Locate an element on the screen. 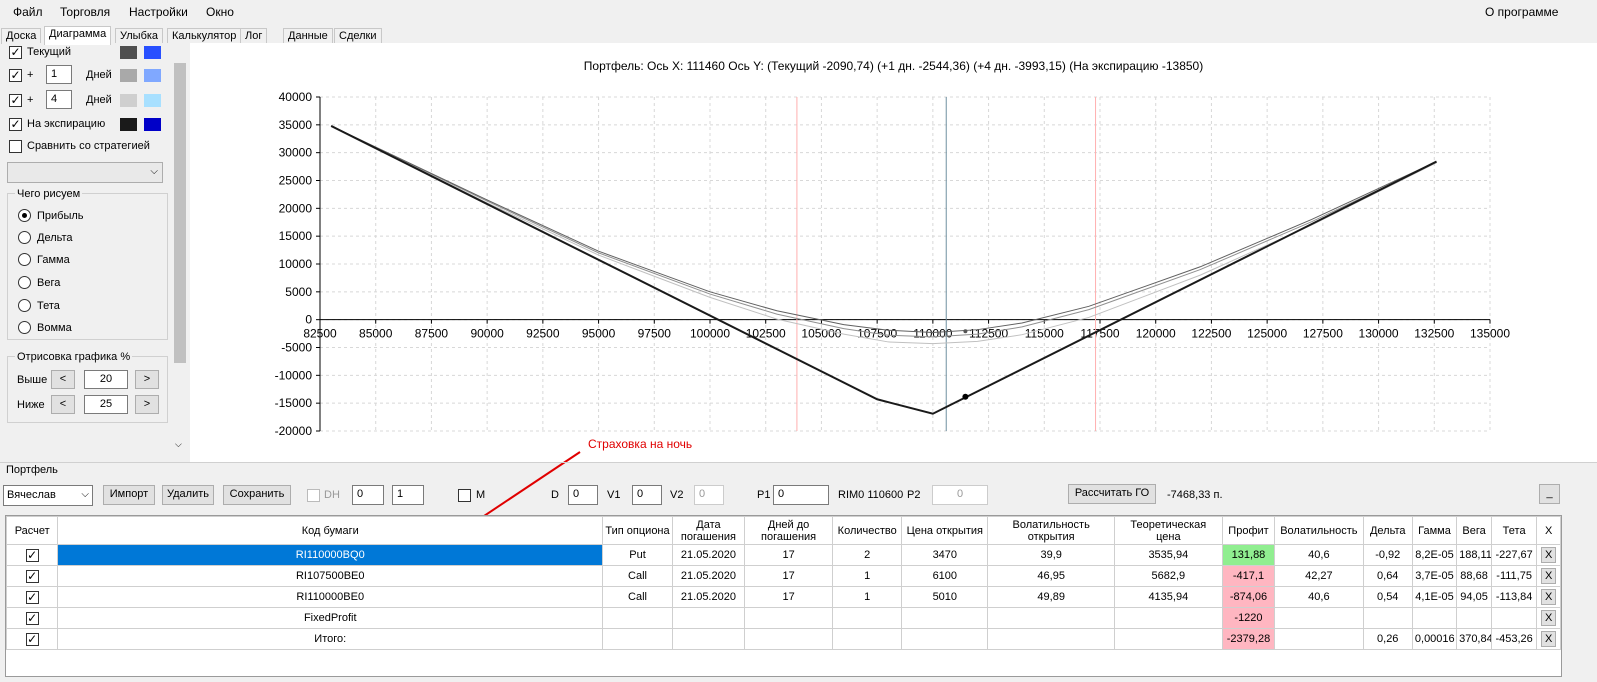 The height and width of the screenshot is (682, 1597). cell-theta: -453,26 is located at coordinates (1514, 639).